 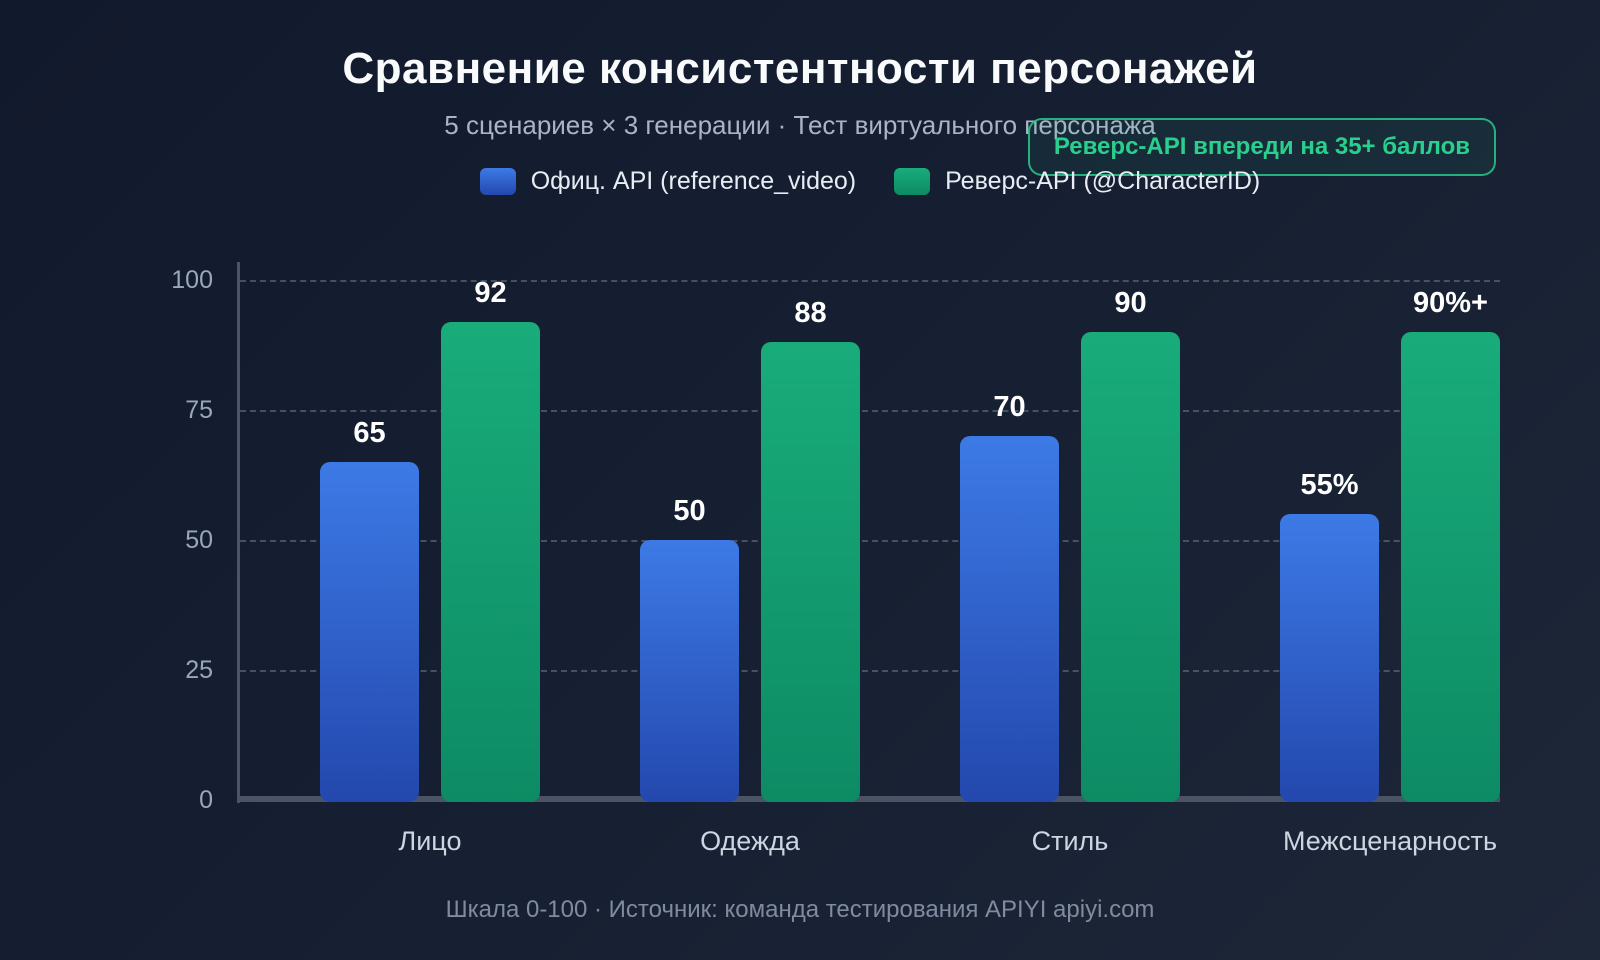 I want to click on x-category-label-Одежда: Одежда, so click(x=750, y=841).